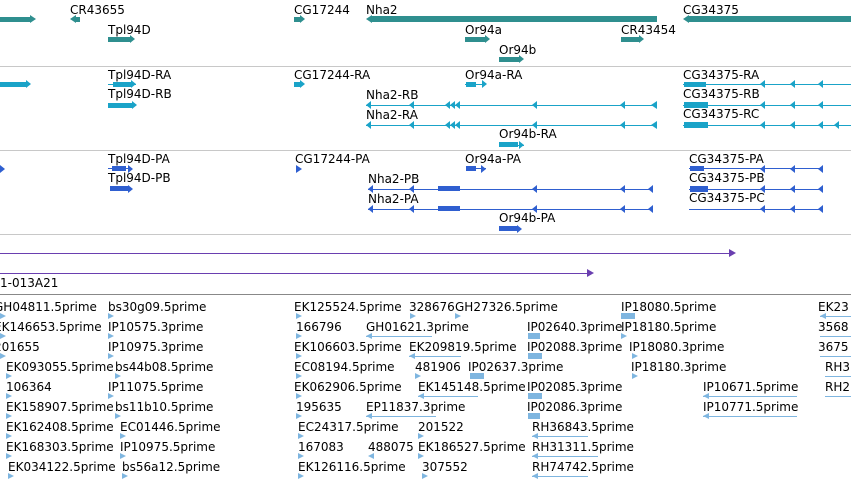 This screenshot has height=482, width=851. I want to click on est-label: IP10671.5prime, so click(751, 387).